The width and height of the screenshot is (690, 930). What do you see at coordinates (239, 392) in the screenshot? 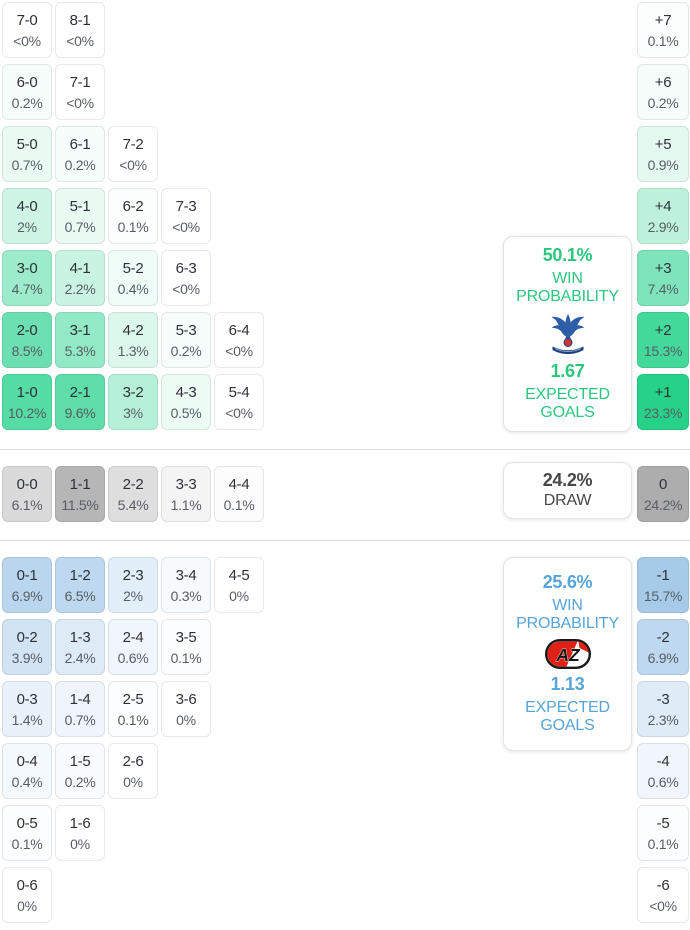
I see `scoreline-label: 5-4` at bounding box center [239, 392].